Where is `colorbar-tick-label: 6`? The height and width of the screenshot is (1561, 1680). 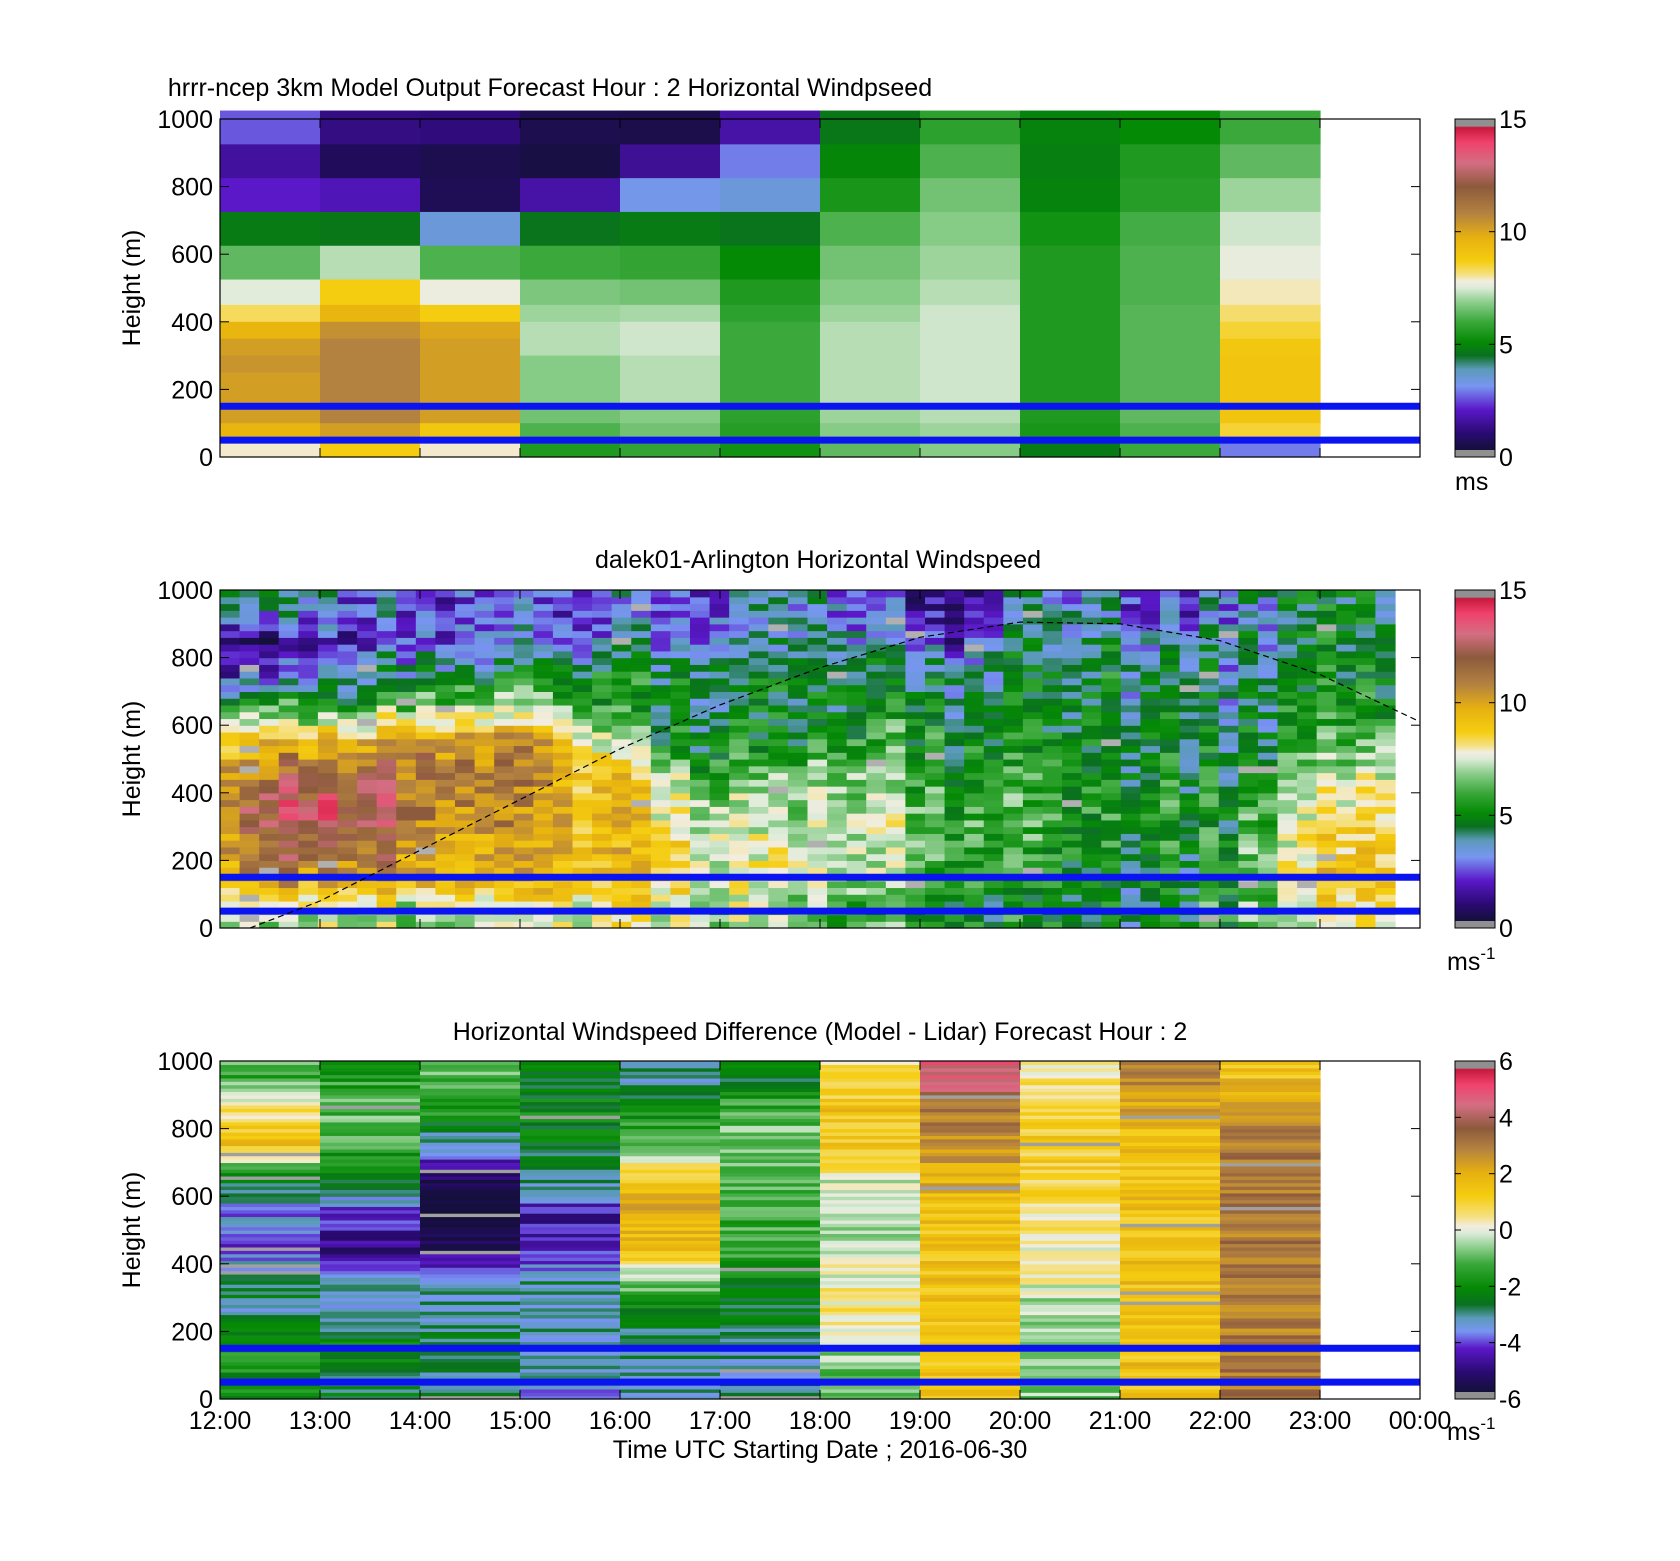
colorbar-tick-label: 6 is located at coordinates (1506, 1062).